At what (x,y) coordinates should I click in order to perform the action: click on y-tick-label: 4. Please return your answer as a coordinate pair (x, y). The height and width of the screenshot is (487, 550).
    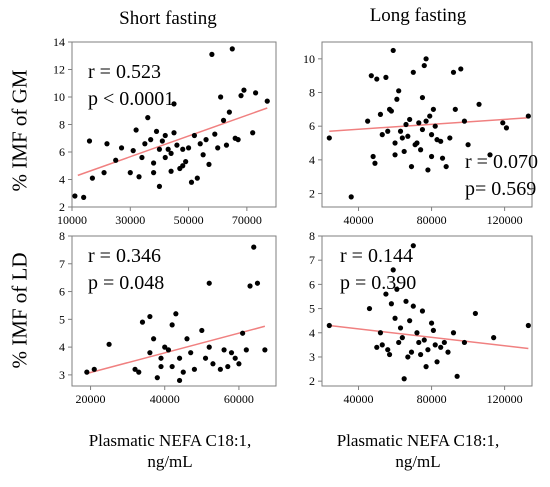
    Looking at the image, I should click on (312, 160).